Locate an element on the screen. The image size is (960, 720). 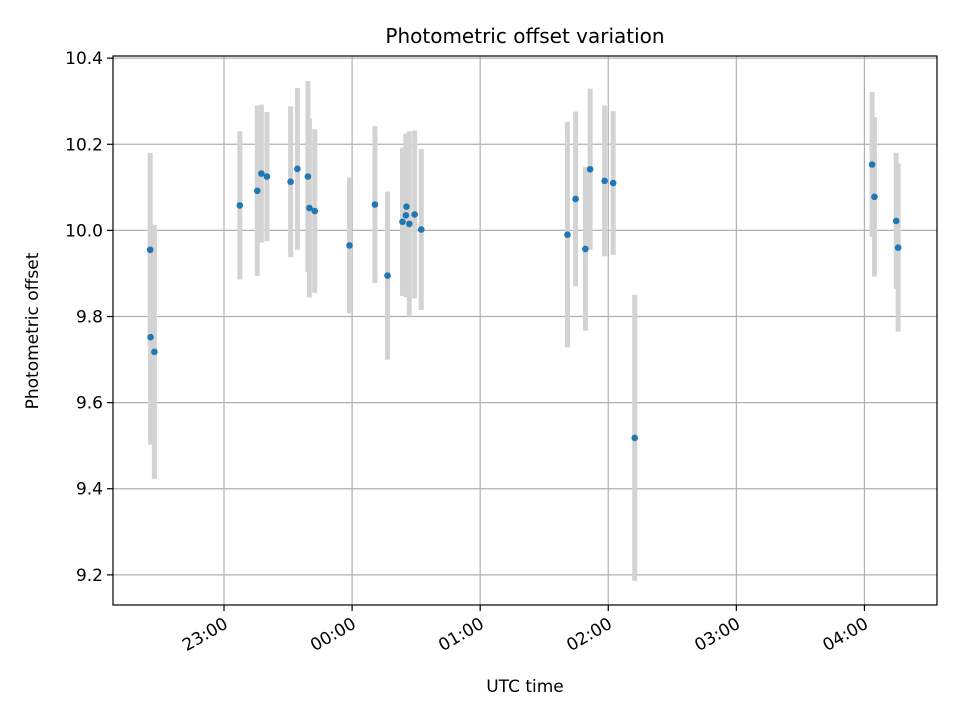
y-axis: 9.2 9.4 9.6 9.8 10.0 10.2 10.4 is located at coordinates (89, 317).